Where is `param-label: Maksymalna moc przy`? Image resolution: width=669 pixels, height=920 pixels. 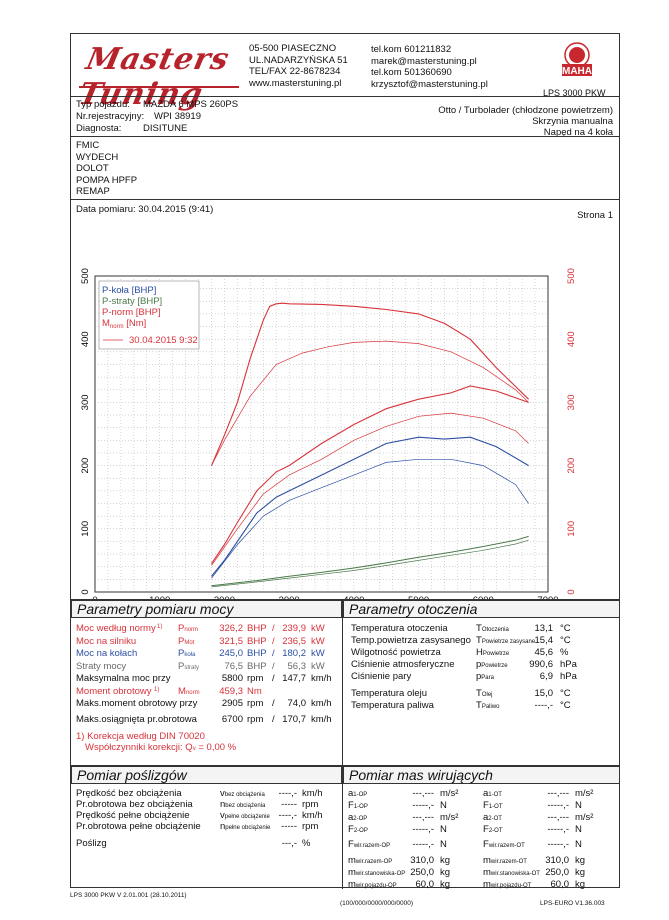 param-label: Maksymalna moc przy is located at coordinates (123, 678).